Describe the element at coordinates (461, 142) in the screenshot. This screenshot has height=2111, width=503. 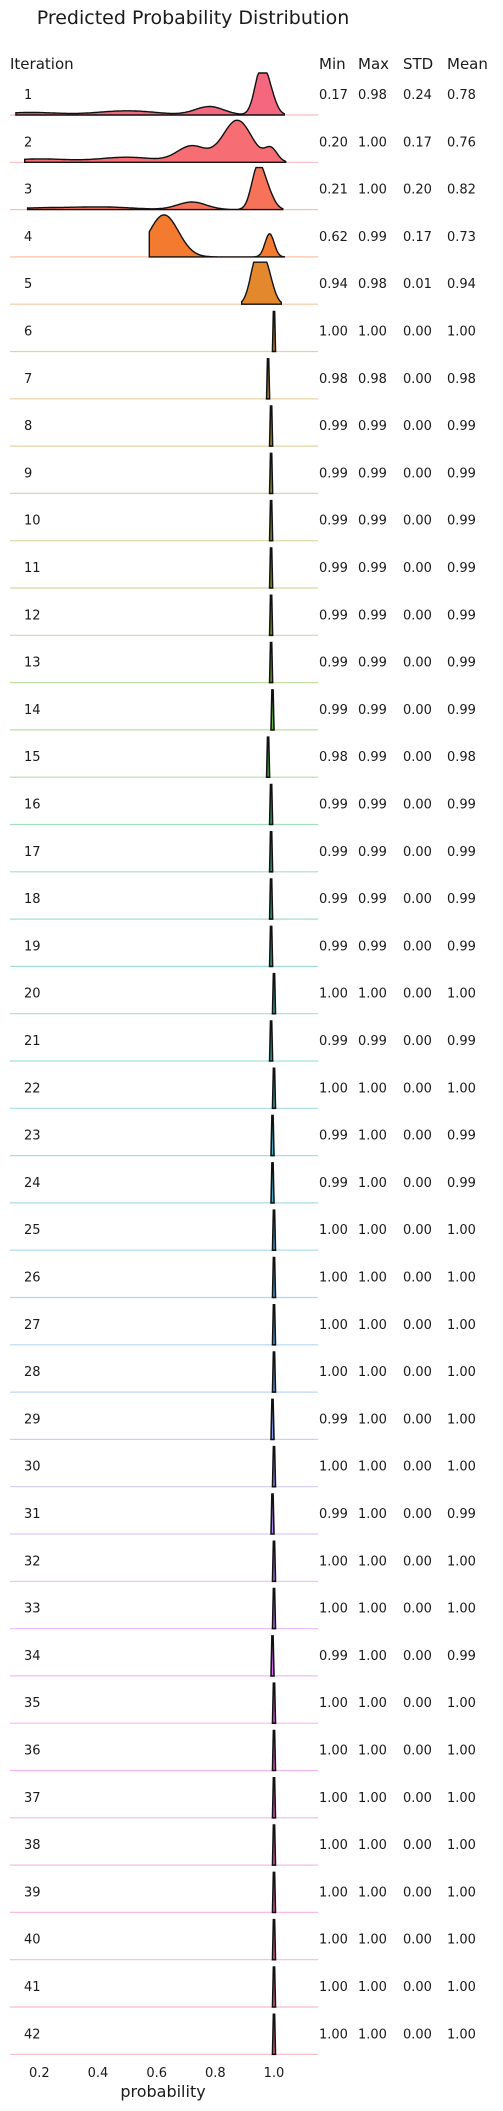
I see `stat-mean: 0.76` at that location.